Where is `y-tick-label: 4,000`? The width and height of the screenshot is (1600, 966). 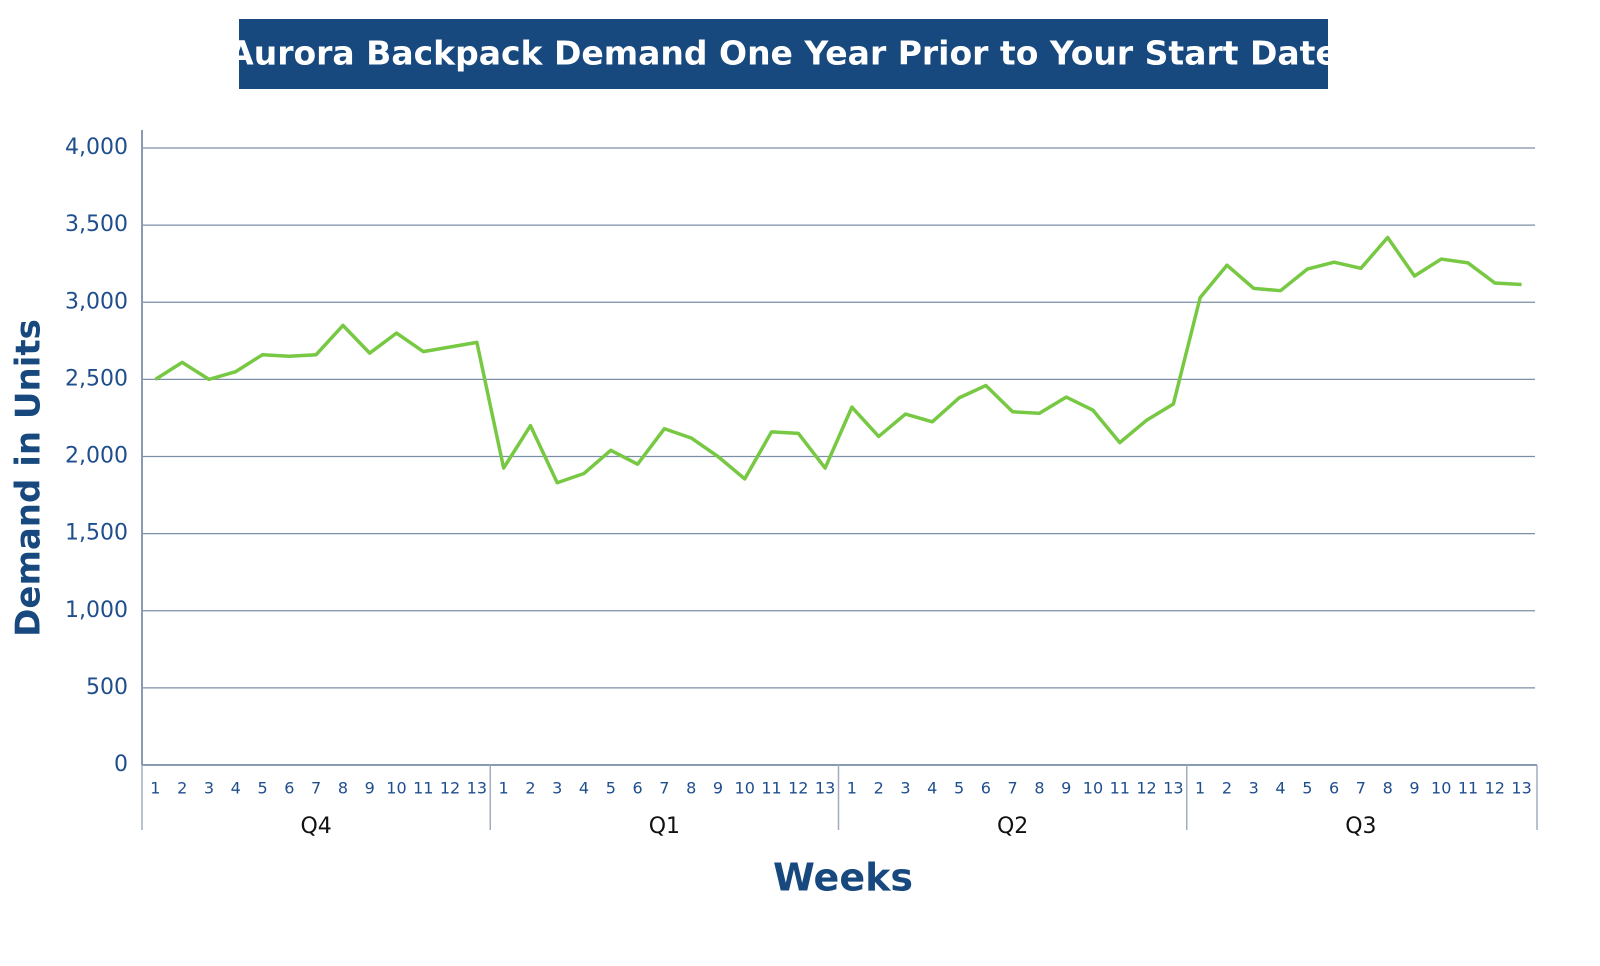
y-tick-label: 4,000 is located at coordinates (96, 147).